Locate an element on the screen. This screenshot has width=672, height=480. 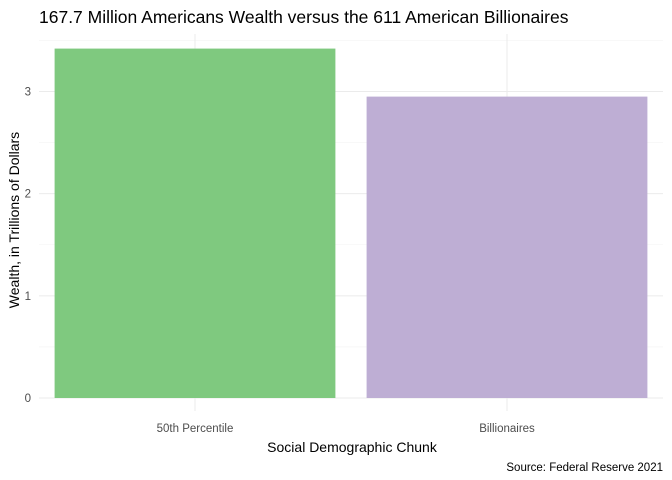
y-tick-label: 1 is located at coordinates (28, 297).